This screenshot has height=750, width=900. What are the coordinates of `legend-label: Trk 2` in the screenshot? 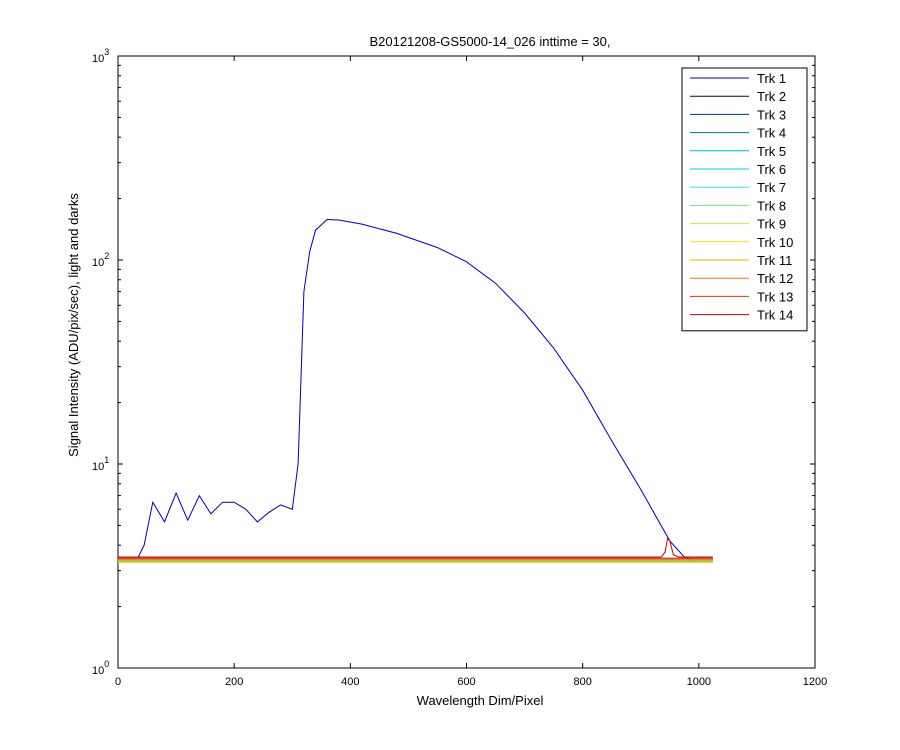 It's located at (771, 96).